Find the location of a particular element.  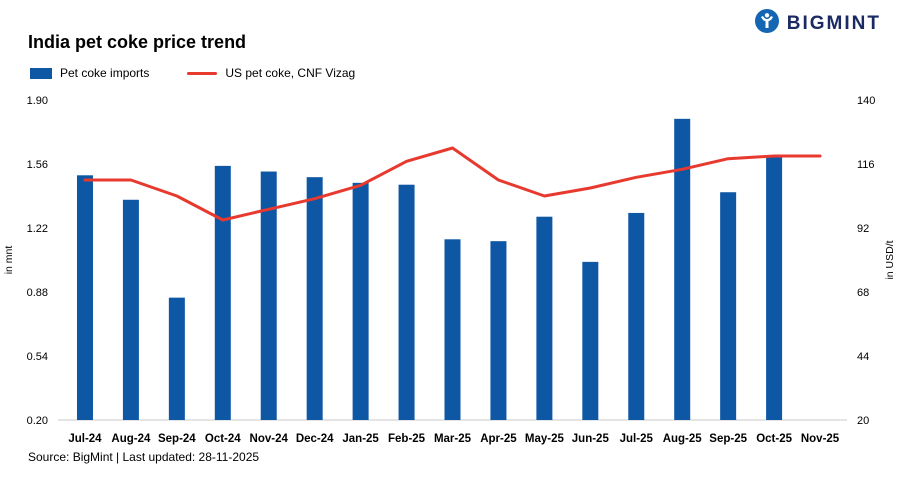

svg-text: 20 is located at coordinates (863, 421).